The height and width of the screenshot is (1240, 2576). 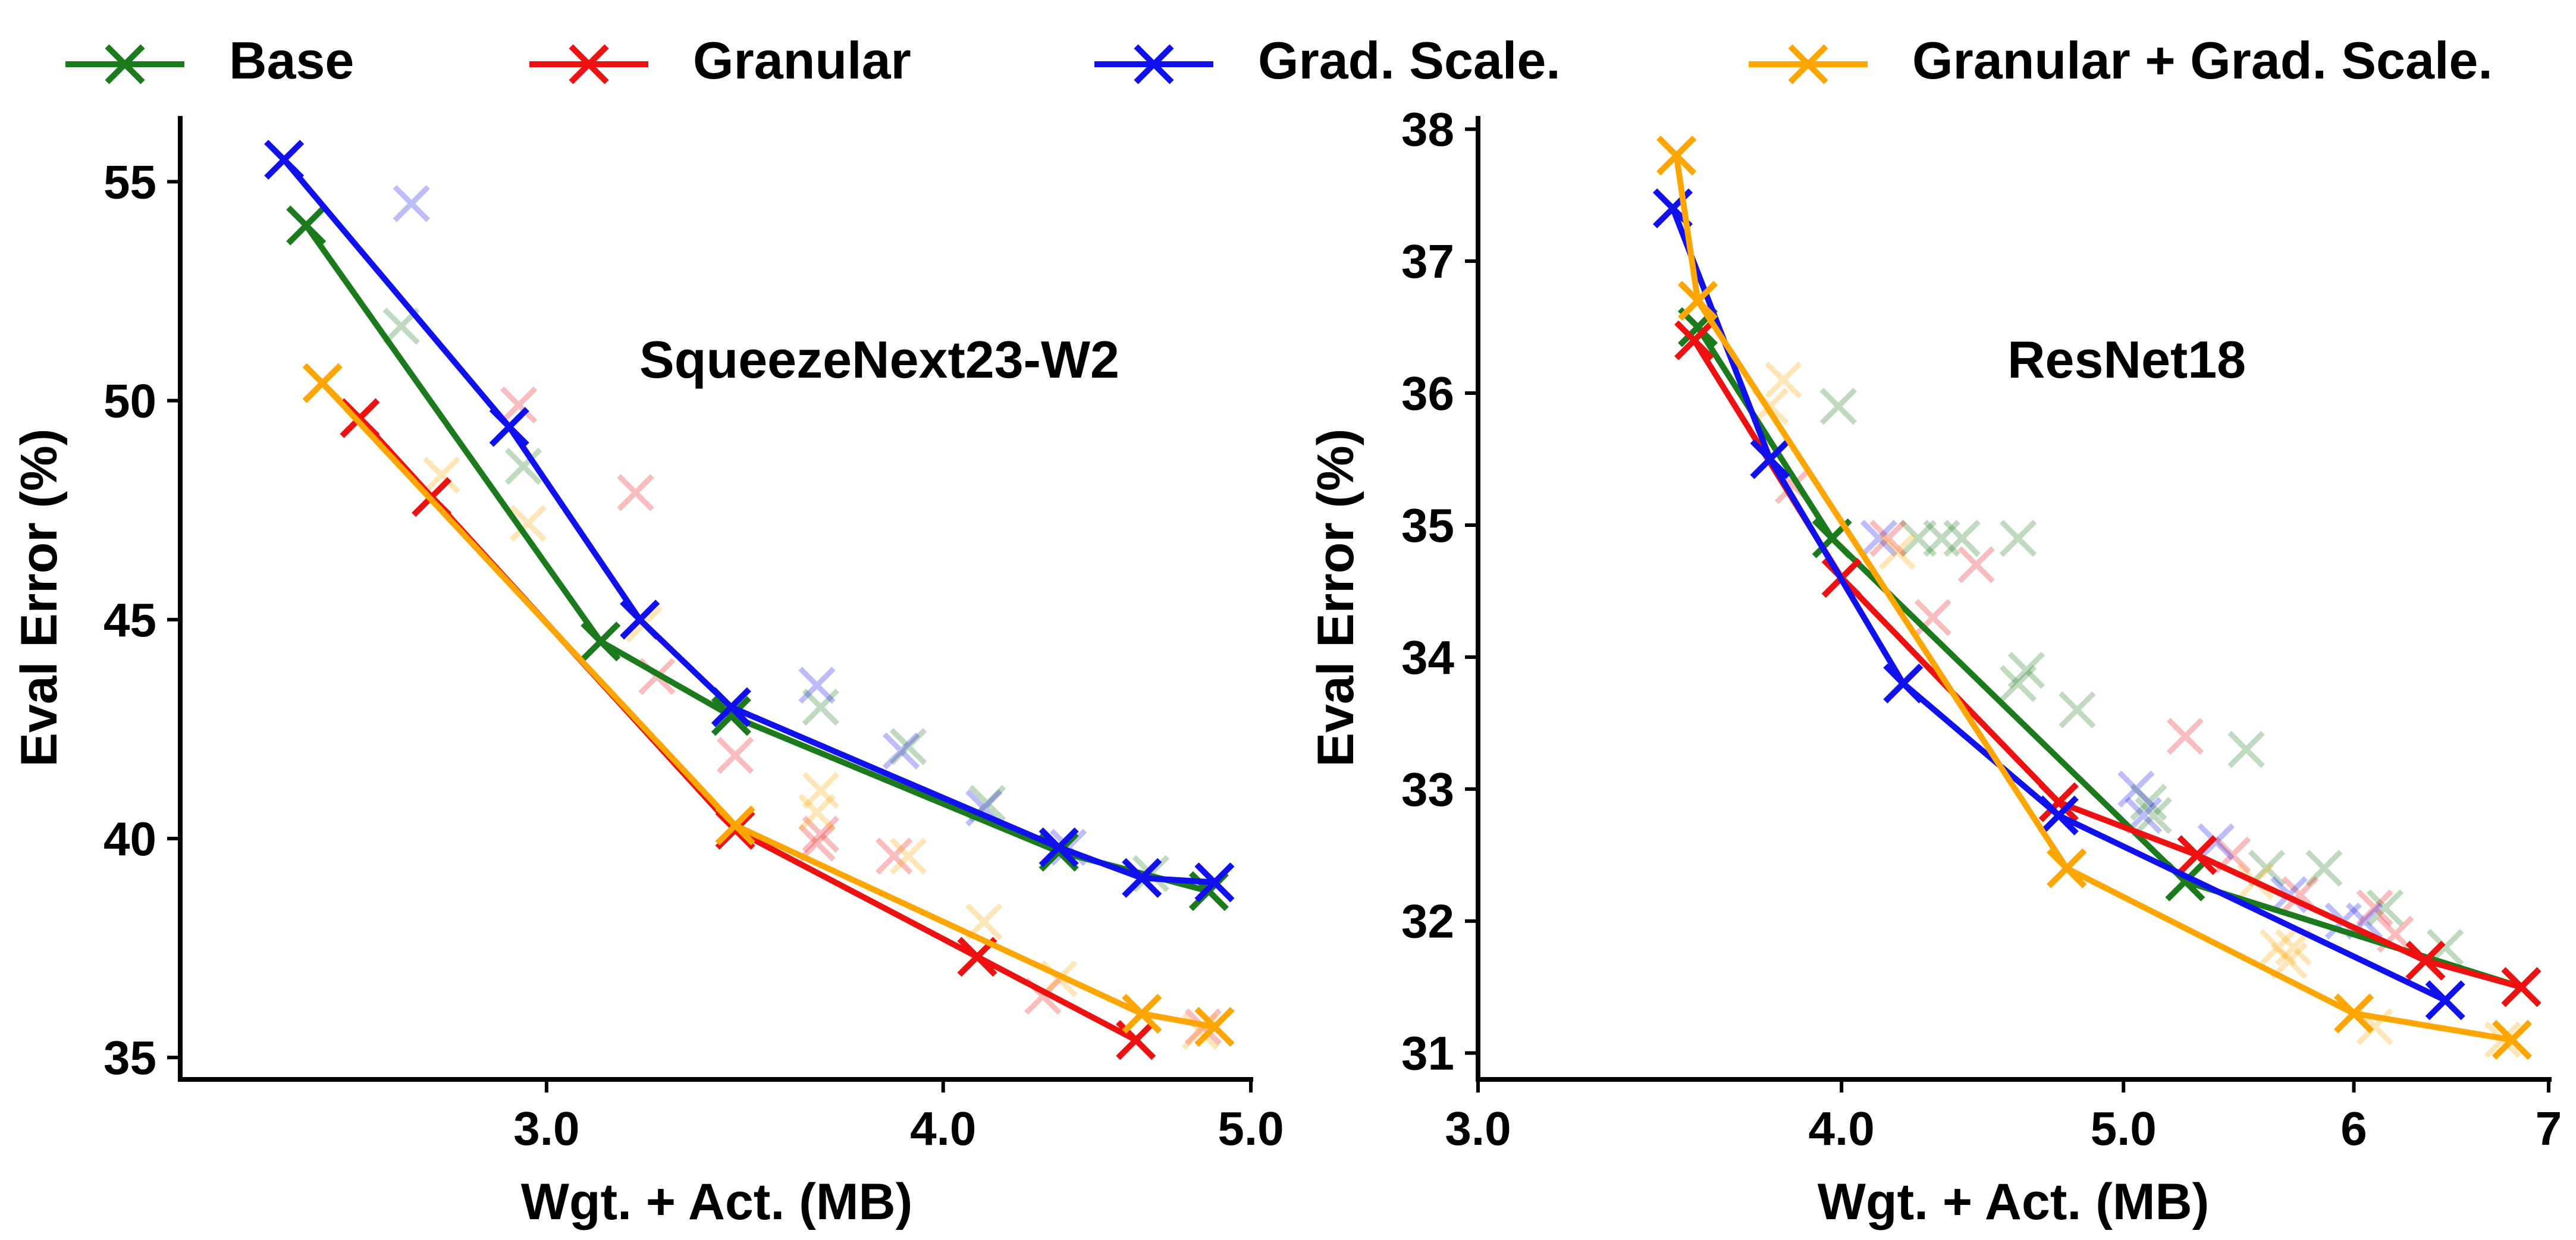 What do you see at coordinates (209, 60) in the screenshot?
I see `legend-entry-base: Base` at bounding box center [209, 60].